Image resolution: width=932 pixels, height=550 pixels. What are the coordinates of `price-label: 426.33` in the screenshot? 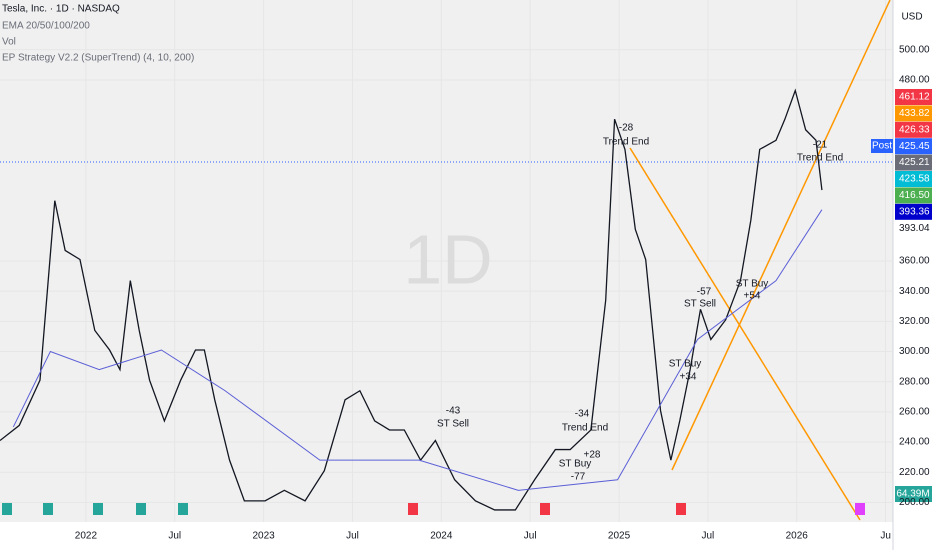 It's located at (914, 129).